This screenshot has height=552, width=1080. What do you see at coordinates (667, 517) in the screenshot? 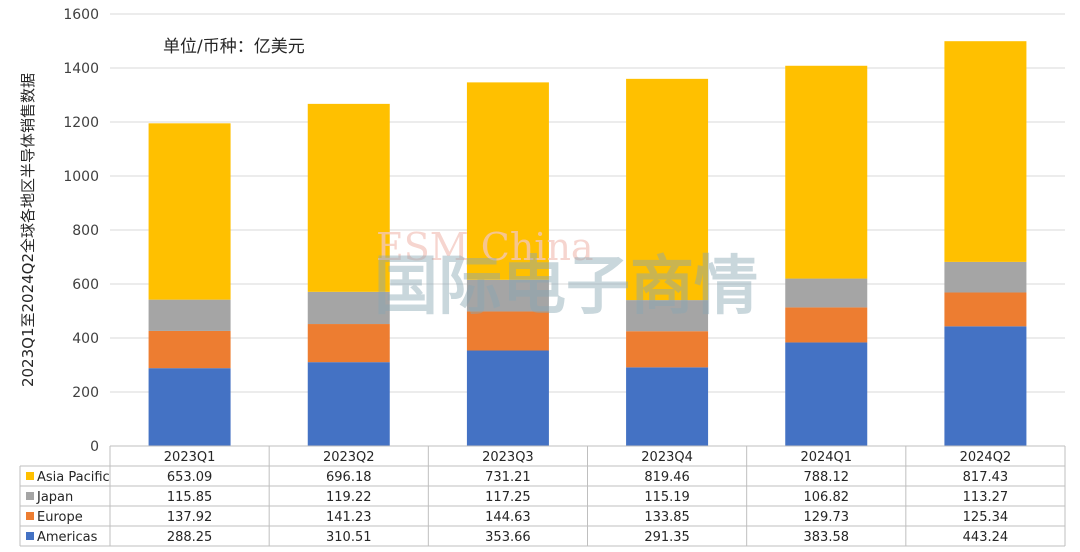
I see `table-cell: 133.85` at bounding box center [667, 517].